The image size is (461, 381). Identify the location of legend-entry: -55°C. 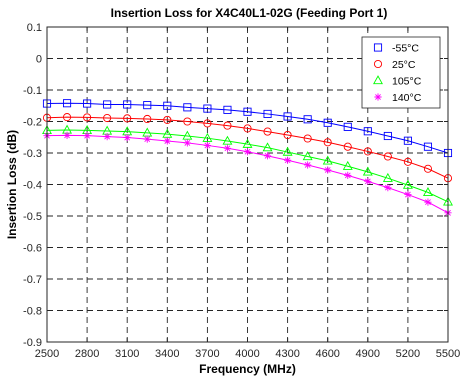
(396, 49).